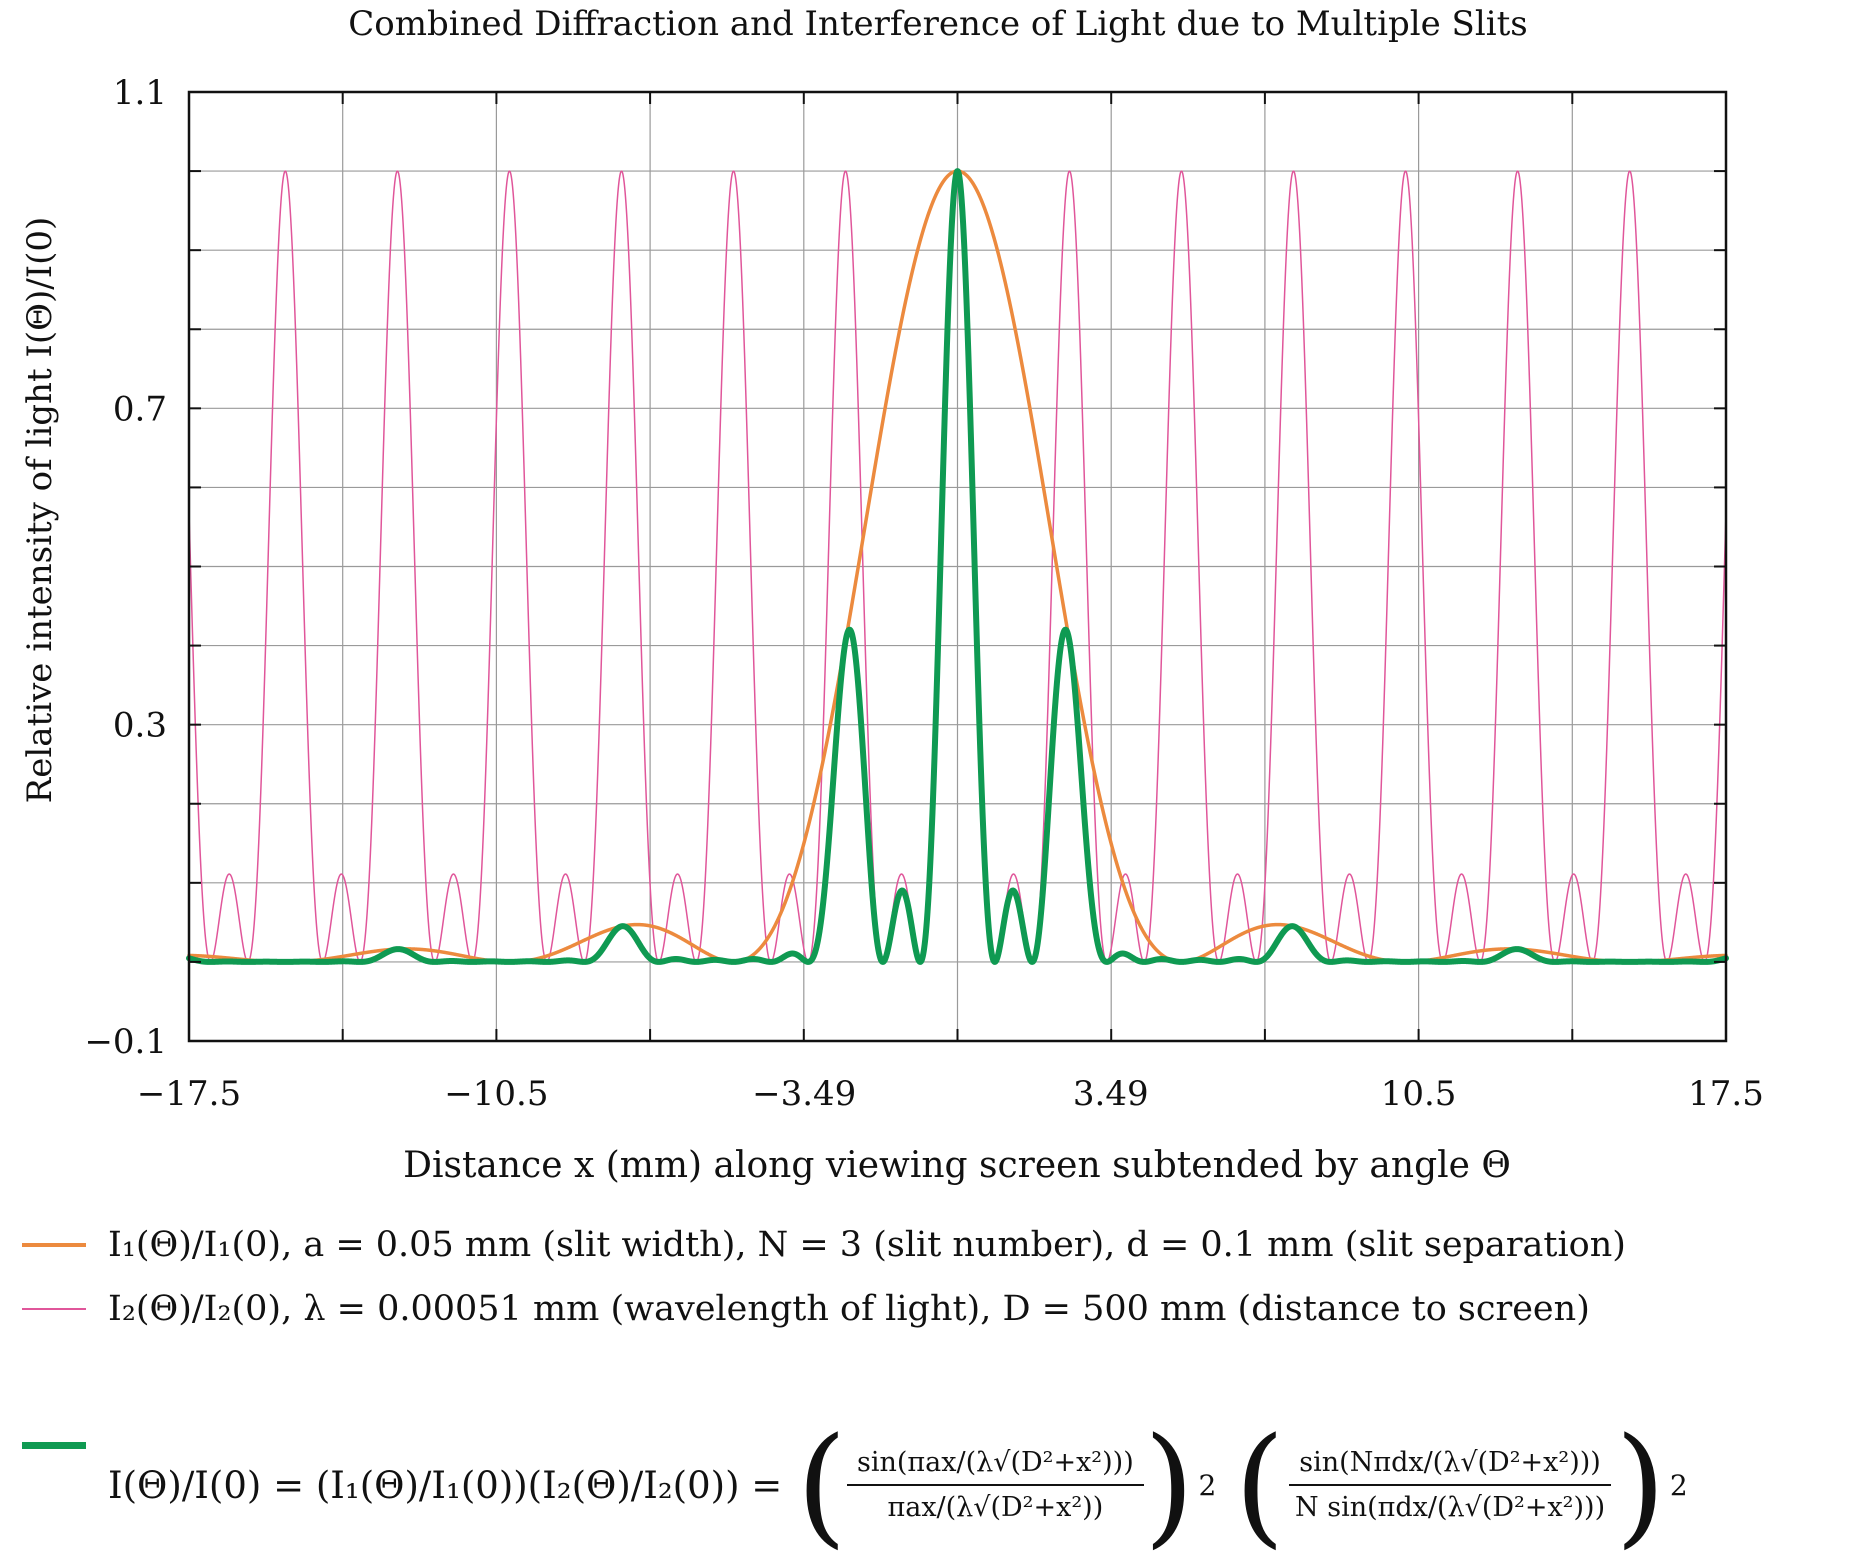 The height and width of the screenshot is (1567, 1876). What do you see at coordinates (140, 726) in the screenshot?
I see `y-tick-label: 0.3` at bounding box center [140, 726].